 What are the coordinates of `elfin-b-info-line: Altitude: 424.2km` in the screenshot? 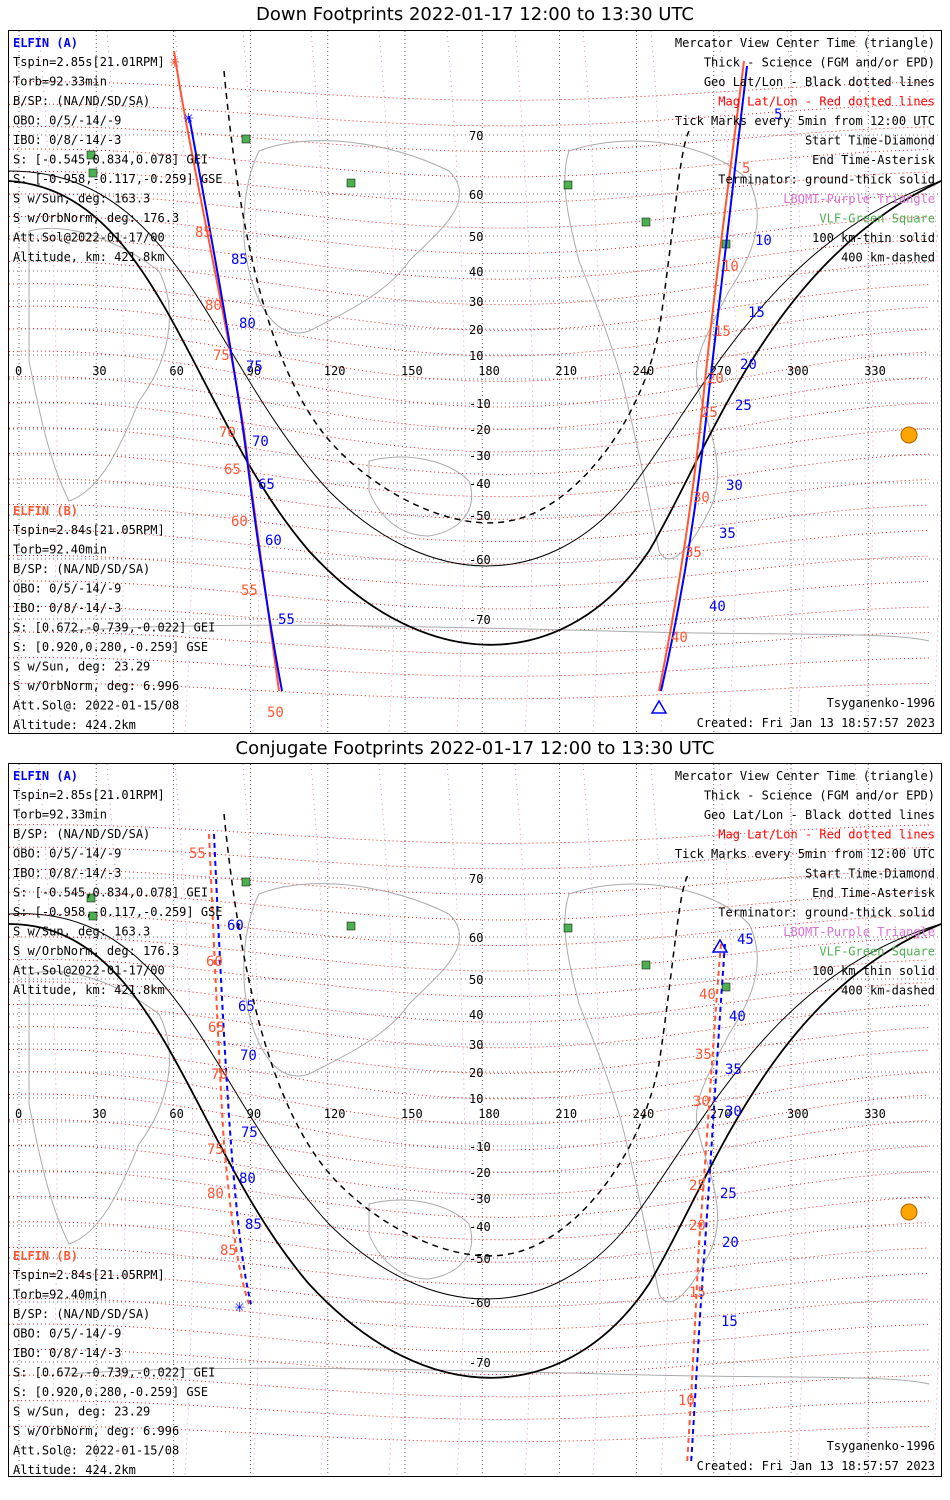 It's located at (74, 725).